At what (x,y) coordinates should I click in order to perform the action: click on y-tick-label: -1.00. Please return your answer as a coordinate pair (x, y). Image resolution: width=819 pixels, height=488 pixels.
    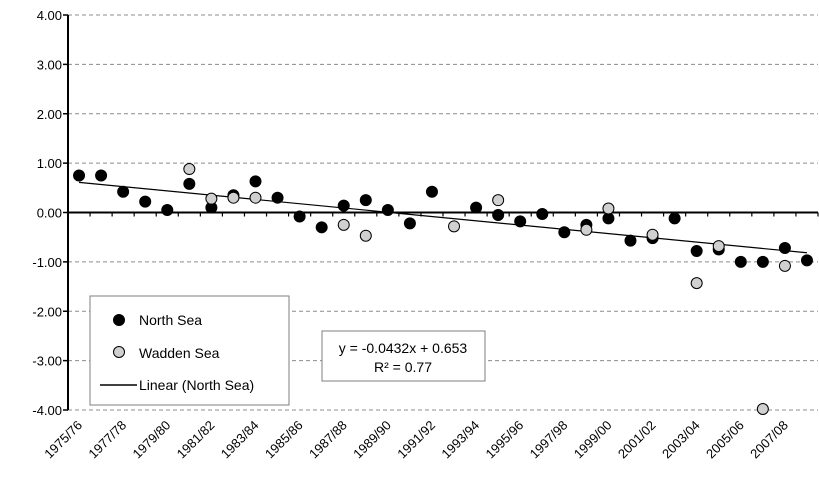
    Looking at the image, I should click on (47, 262).